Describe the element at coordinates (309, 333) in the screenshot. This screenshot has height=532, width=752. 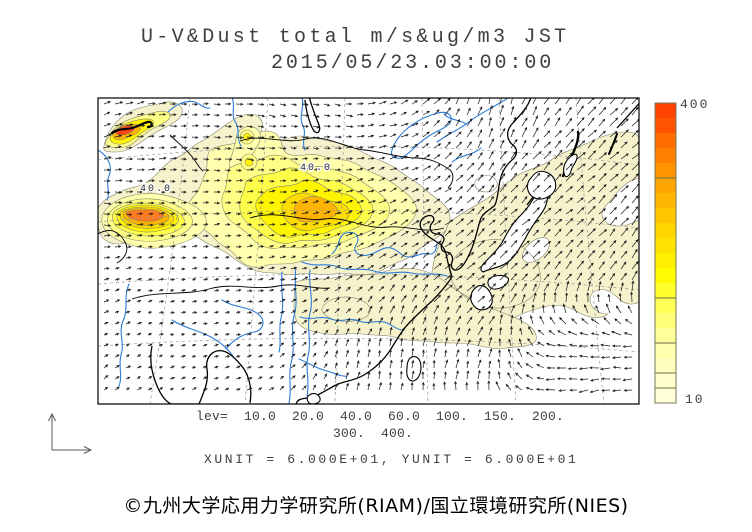
I see `river-mekong` at that location.